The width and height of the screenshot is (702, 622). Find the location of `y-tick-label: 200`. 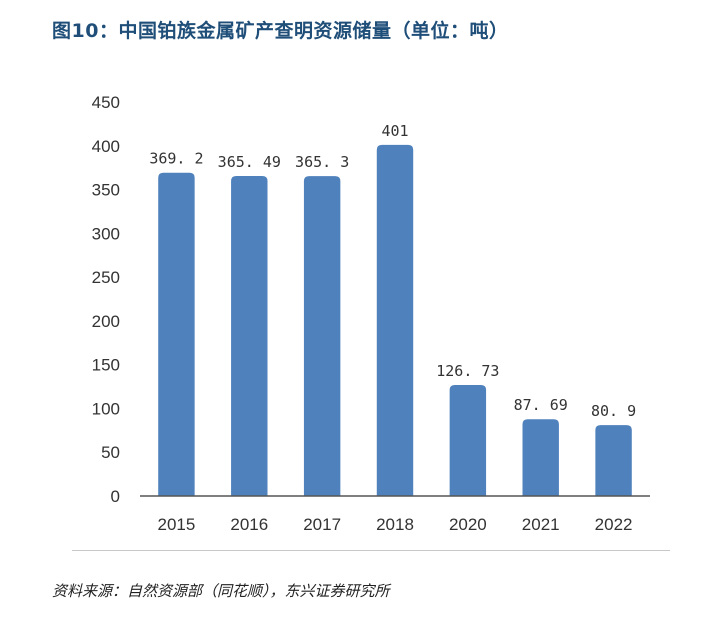

y-tick-label: 200 is located at coordinates (106, 321).